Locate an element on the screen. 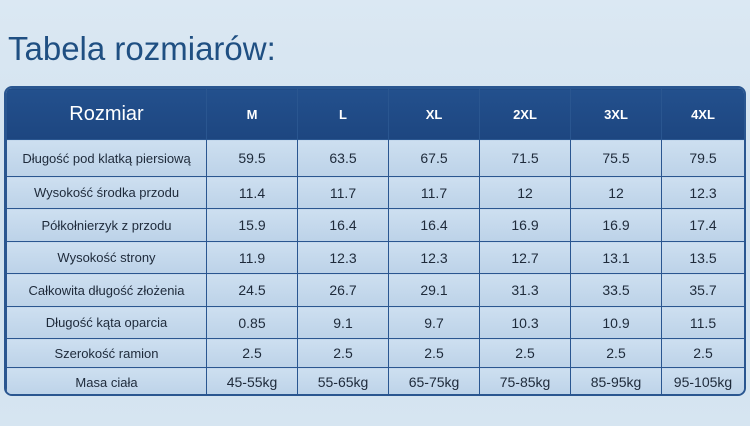 Image resolution: width=750 pixels, height=426 pixels. header-size-xl: XL is located at coordinates (434, 114).